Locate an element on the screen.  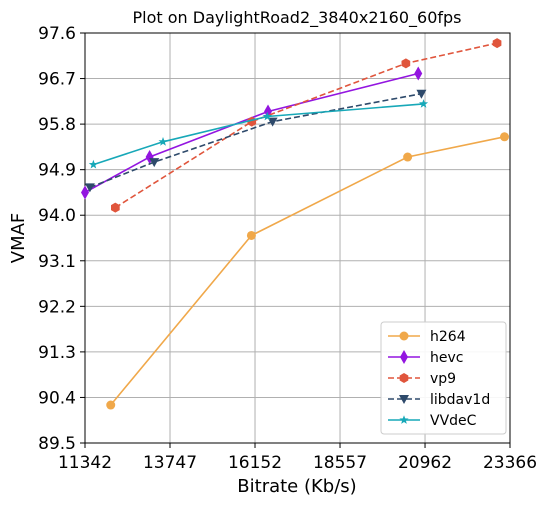
series-line-libdav1d is located at coordinates (255, 140).